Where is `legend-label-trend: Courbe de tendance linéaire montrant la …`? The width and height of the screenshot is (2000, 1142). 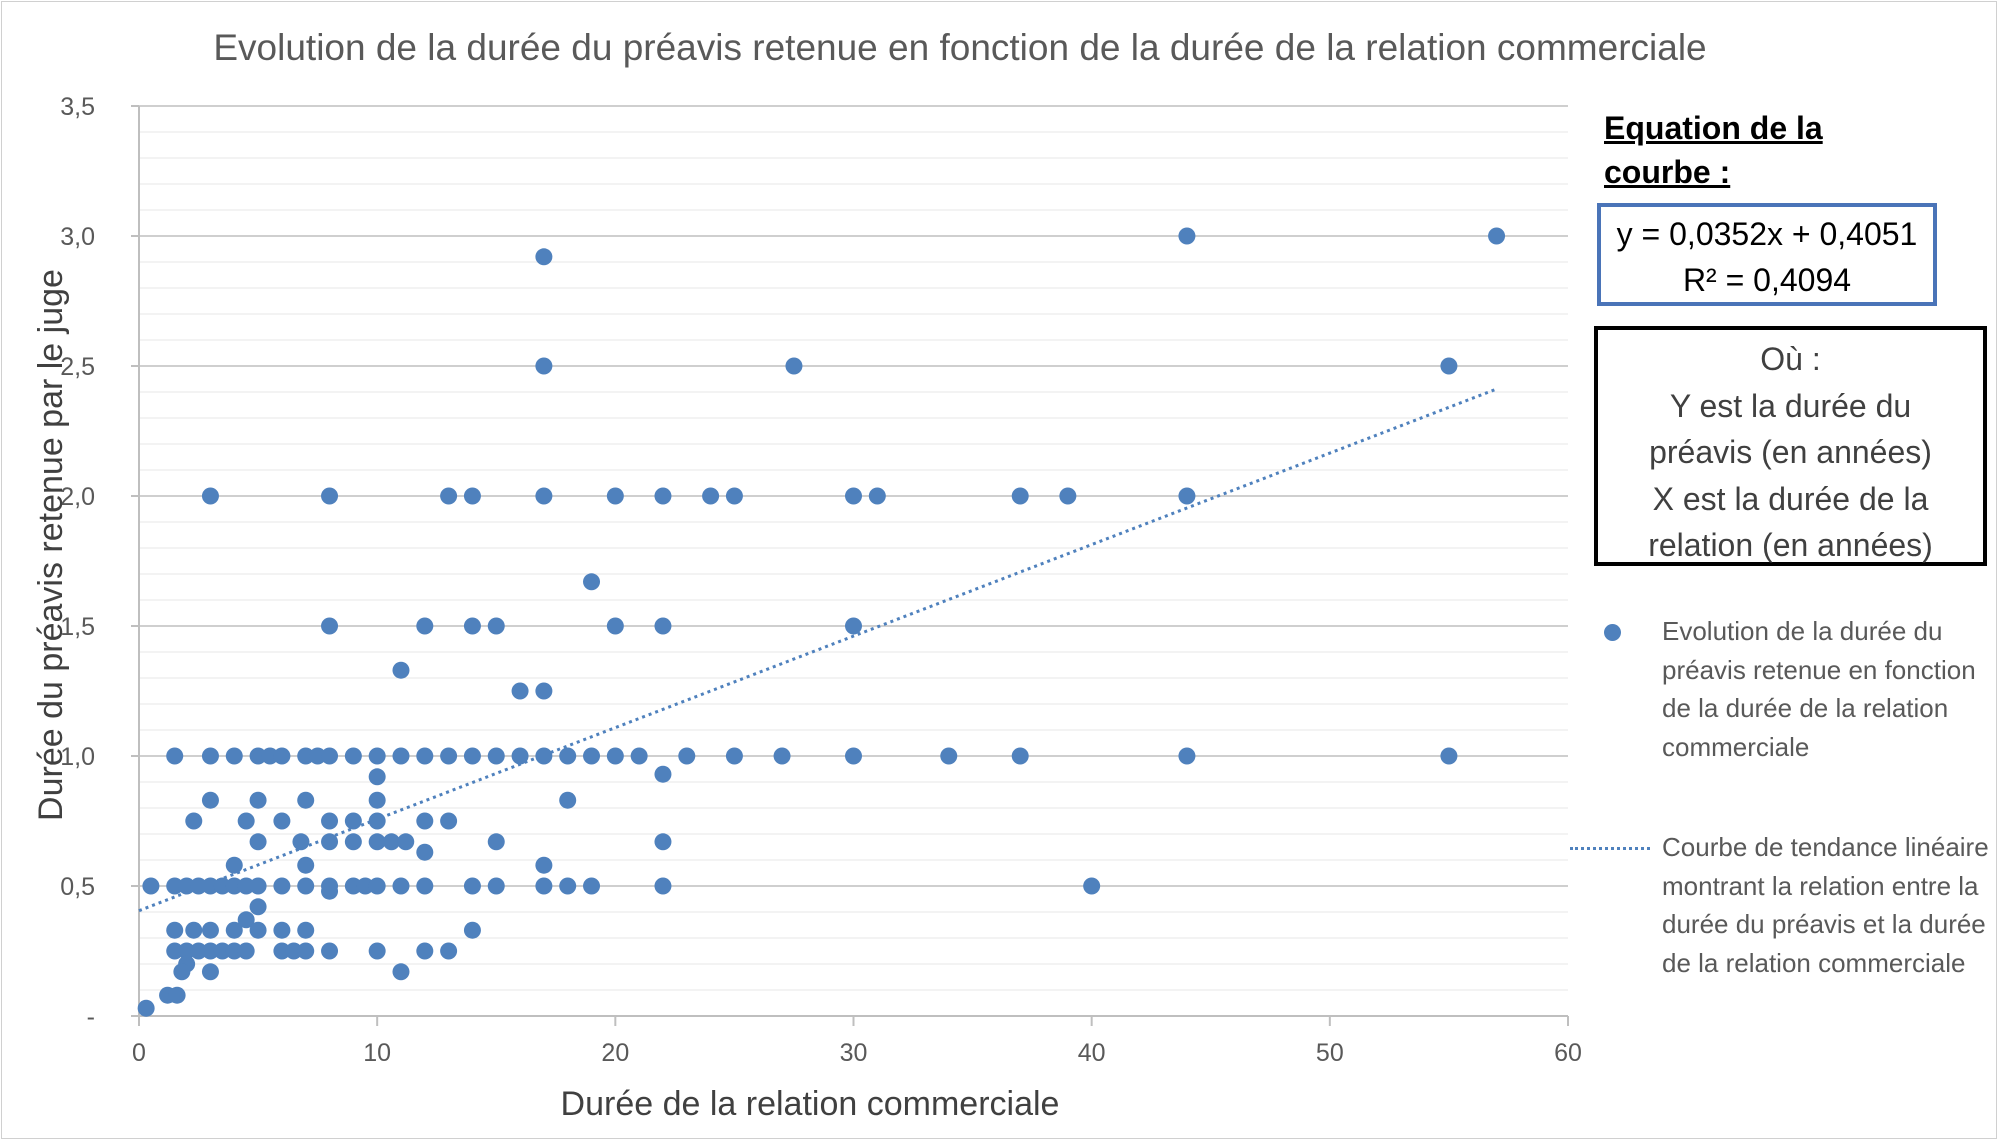 legend-label-trend: Courbe de tendance linéaire montrant la … is located at coordinates (1825, 905).